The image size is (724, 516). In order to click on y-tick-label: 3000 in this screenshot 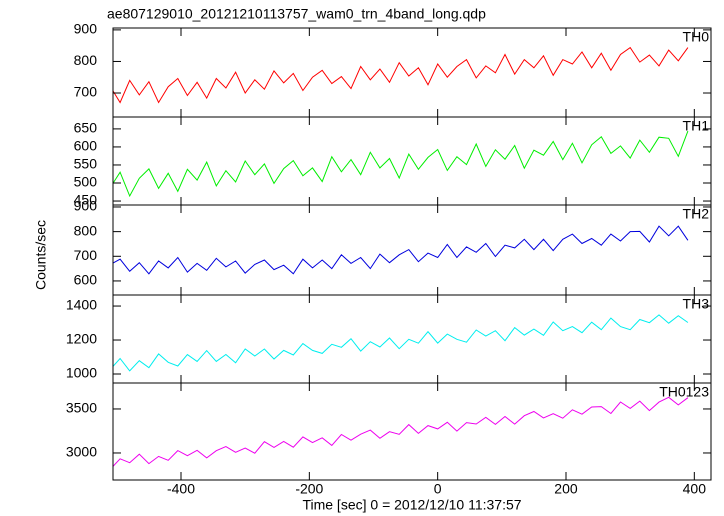, I will do `click(81, 452)`.